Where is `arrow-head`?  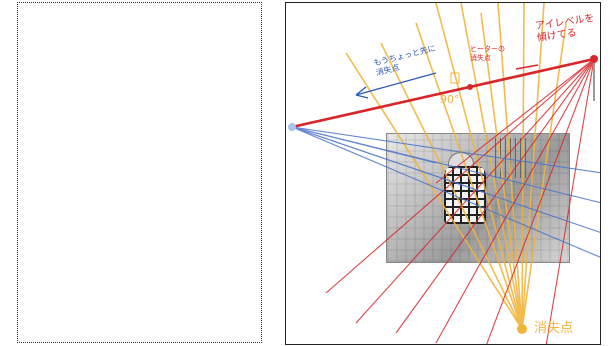 arrow-head is located at coordinates (362, 92).